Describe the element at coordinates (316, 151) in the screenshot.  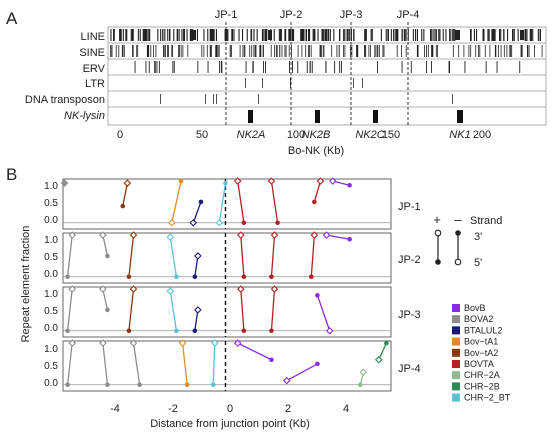
I see `panel-a-x-axis-label: Bo-NK (Kb)` at that location.